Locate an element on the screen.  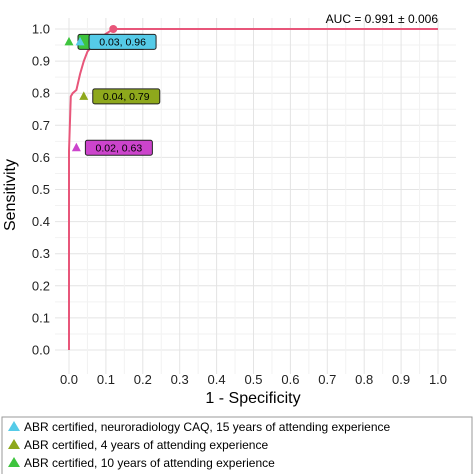
y-tick-label: 0.2 is located at coordinates (41, 285).